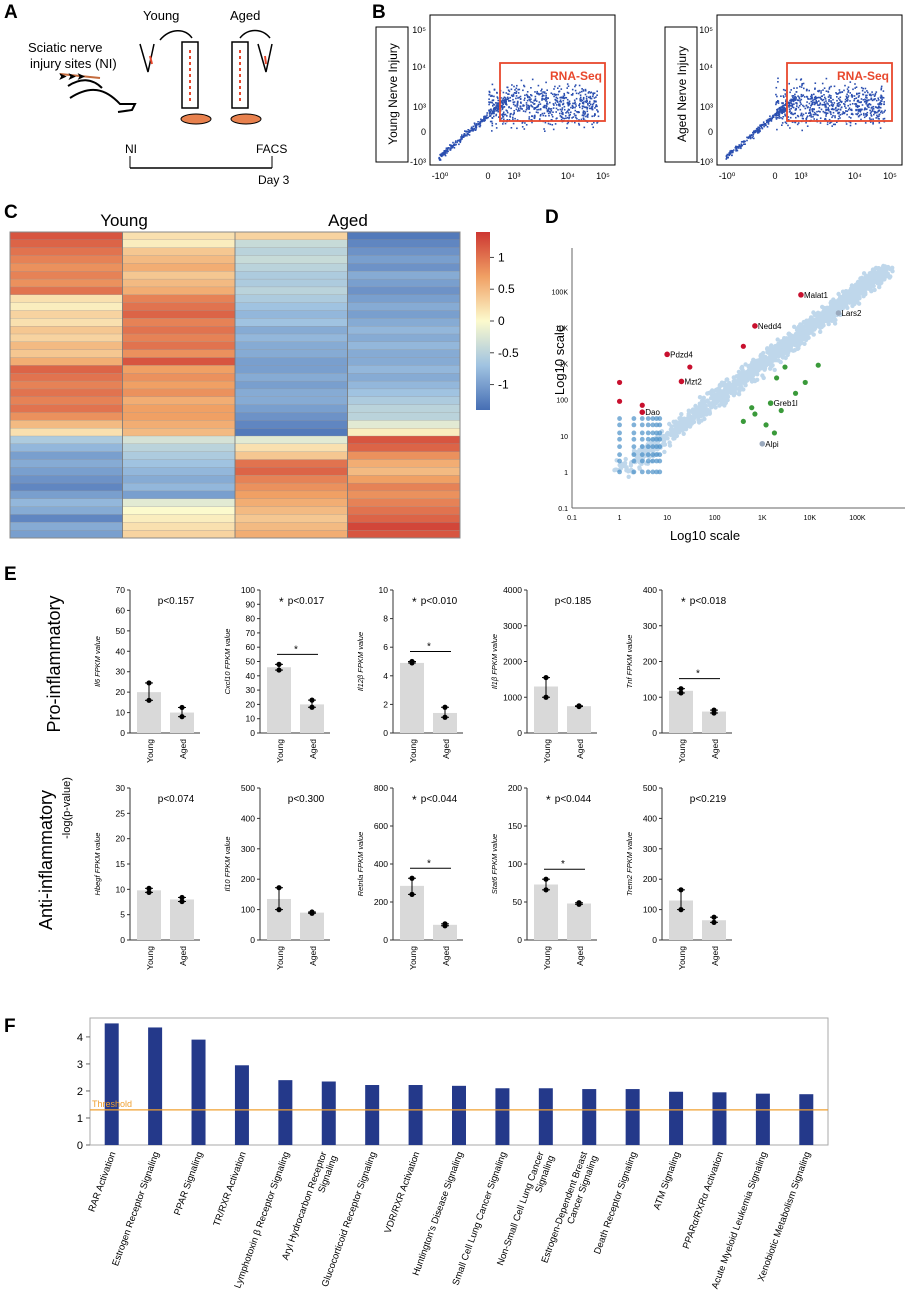 This screenshot has width=908, height=1300. What do you see at coordinates (857, 518) in the screenshot?
I see `scatter-x-tick: 100K` at bounding box center [857, 518].